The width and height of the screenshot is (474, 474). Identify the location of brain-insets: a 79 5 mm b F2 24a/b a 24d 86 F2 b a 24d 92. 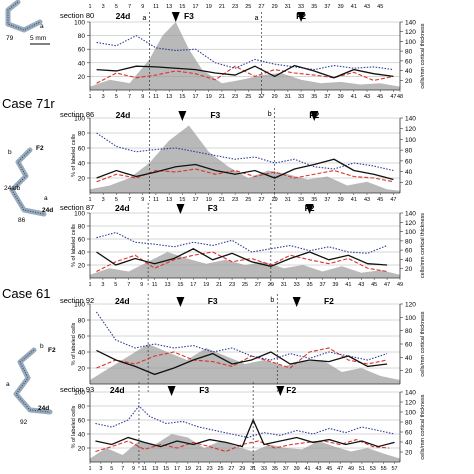
(30, 213).